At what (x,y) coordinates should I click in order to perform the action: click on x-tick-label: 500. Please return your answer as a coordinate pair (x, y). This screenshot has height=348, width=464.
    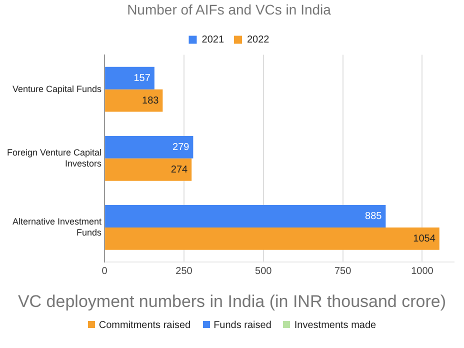
    Looking at the image, I should click on (263, 271).